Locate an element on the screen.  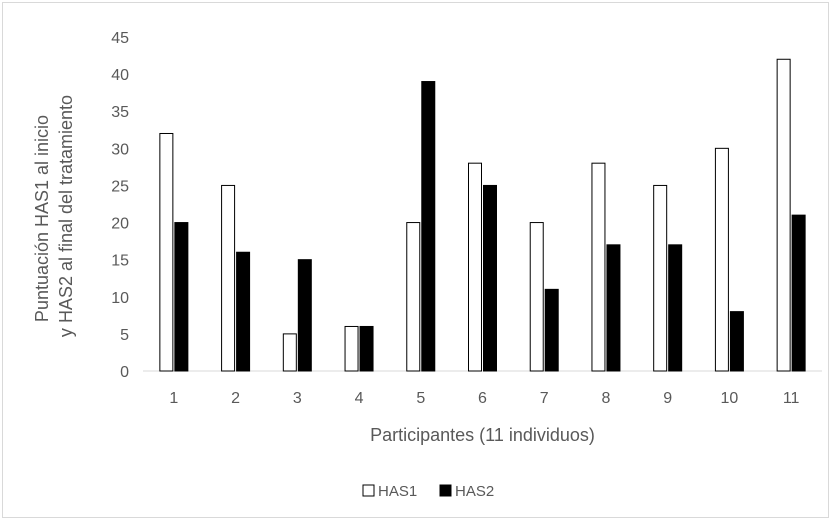
y-tick-label: 25 is located at coordinates (120, 186).